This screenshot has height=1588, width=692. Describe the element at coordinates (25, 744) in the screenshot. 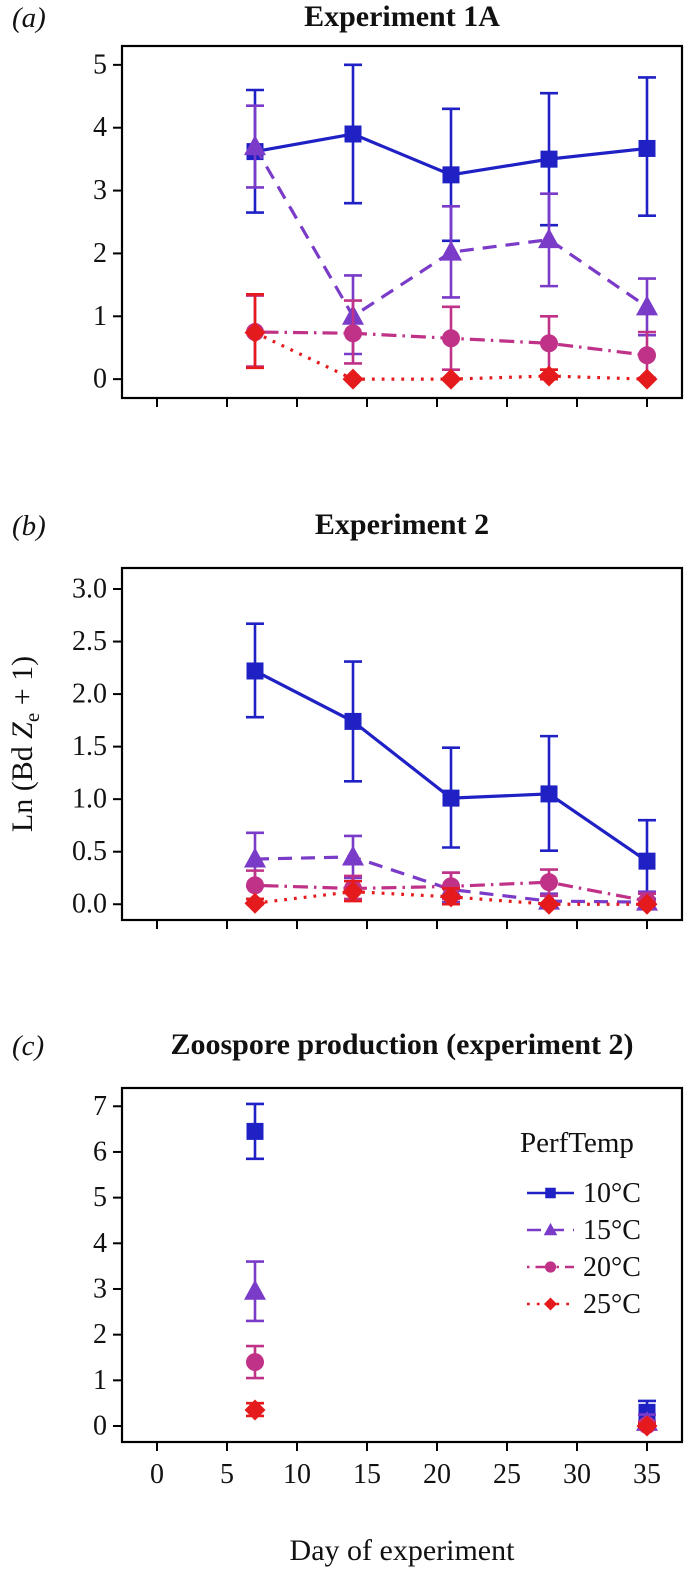

I see `y-axis-title: Ln (Bd Ze + 1)` at that location.